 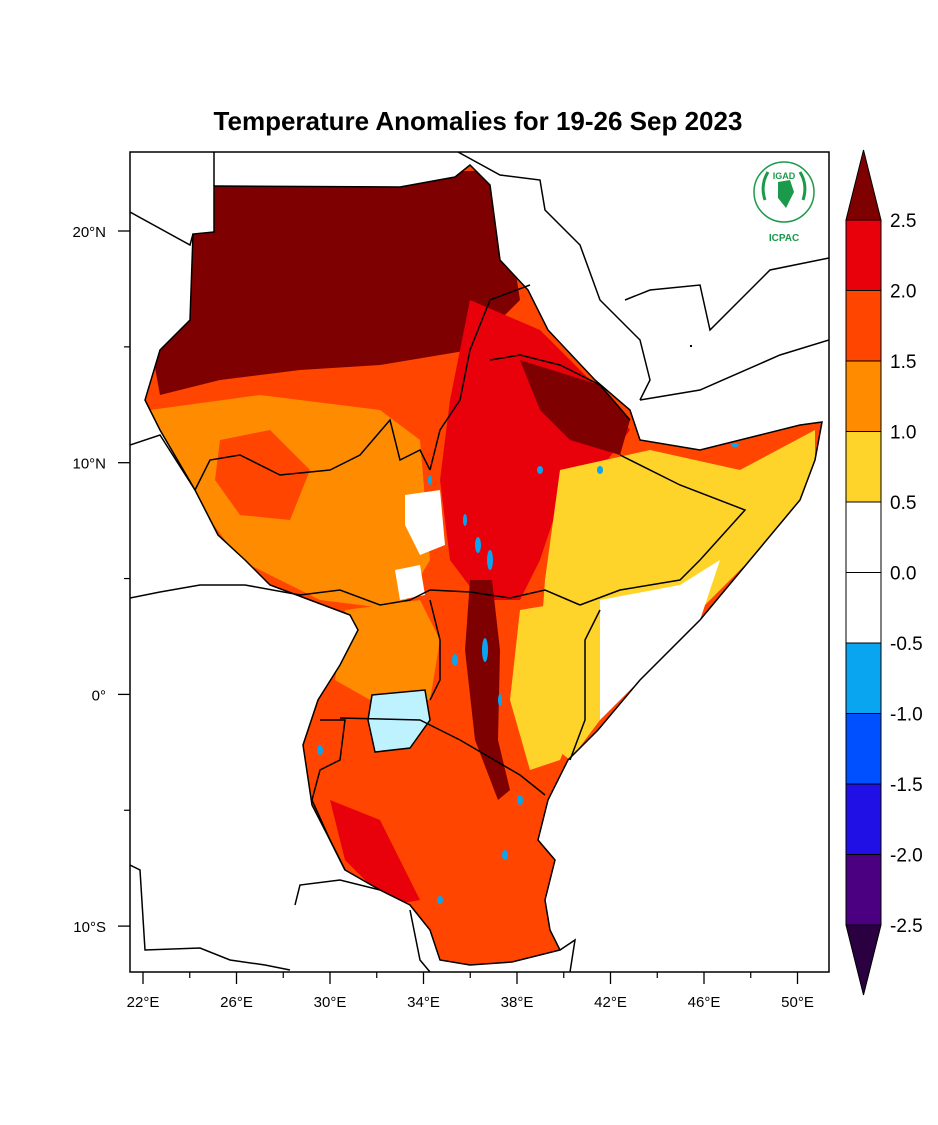 What do you see at coordinates (99, 695) in the screenshot?
I see `lat-tick-label: 0°` at bounding box center [99, 695].